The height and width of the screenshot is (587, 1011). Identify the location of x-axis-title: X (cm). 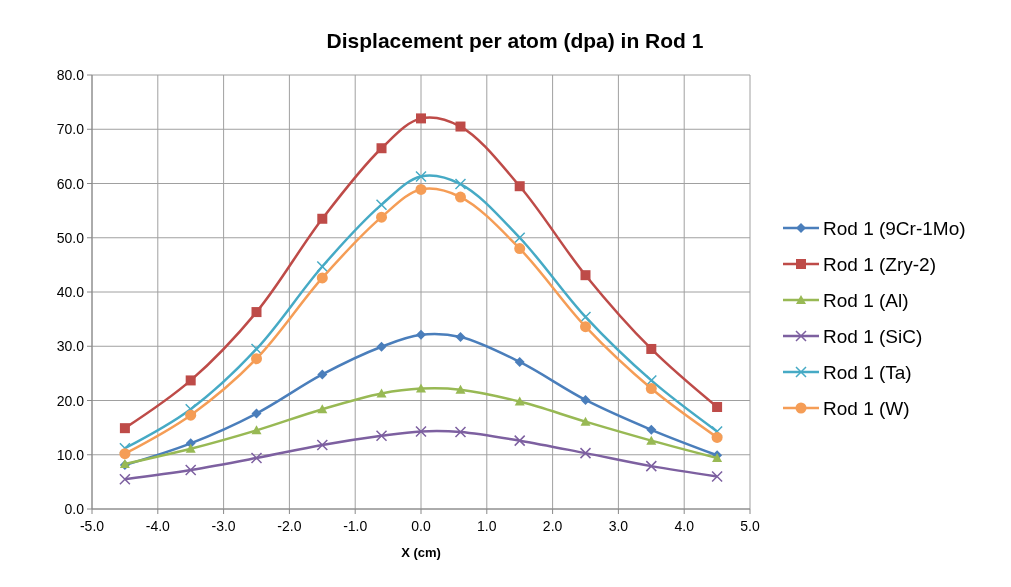
(421, 552).